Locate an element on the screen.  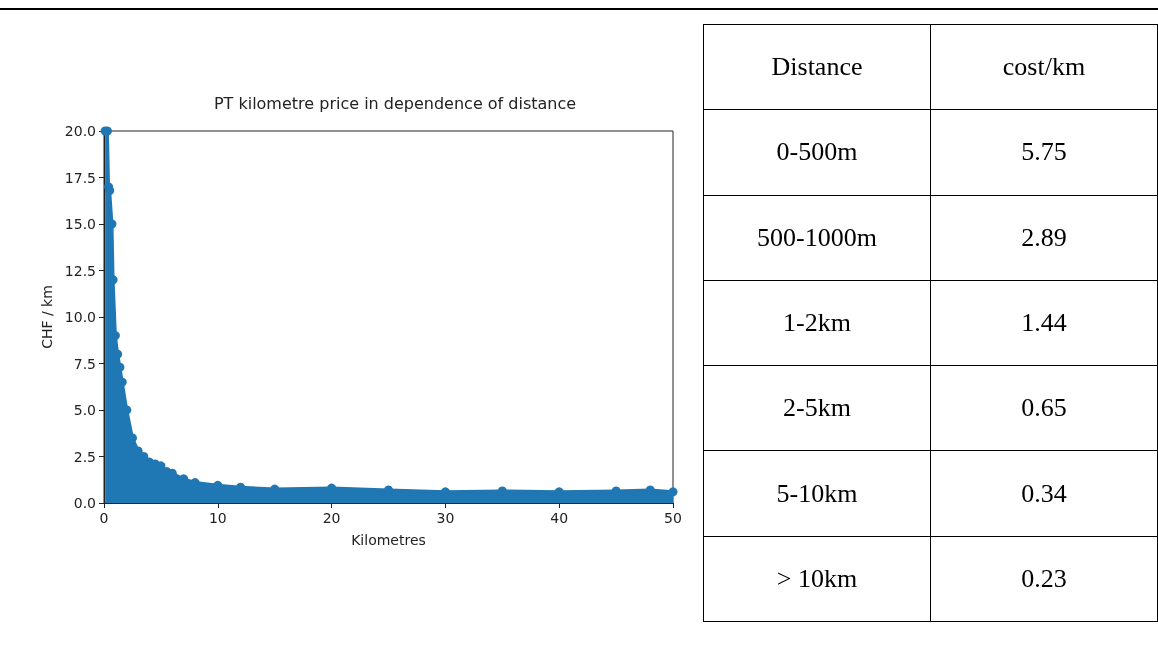
x-axis-title: Kilometres is located at coordinates (388, 540).